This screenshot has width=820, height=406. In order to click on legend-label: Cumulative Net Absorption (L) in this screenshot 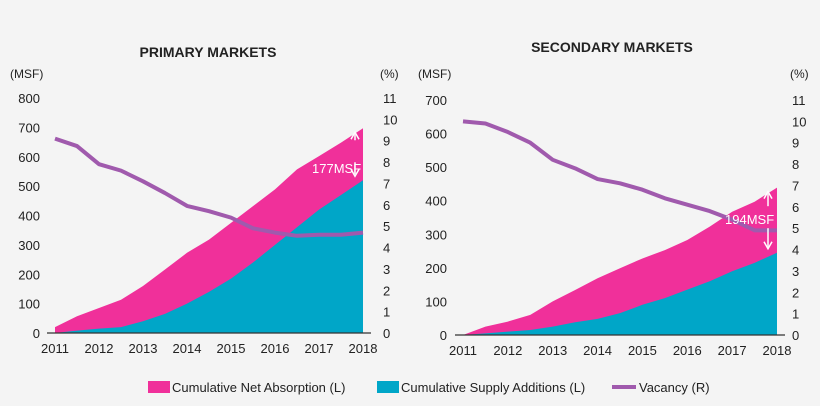, I will do `click(258, 387)`.